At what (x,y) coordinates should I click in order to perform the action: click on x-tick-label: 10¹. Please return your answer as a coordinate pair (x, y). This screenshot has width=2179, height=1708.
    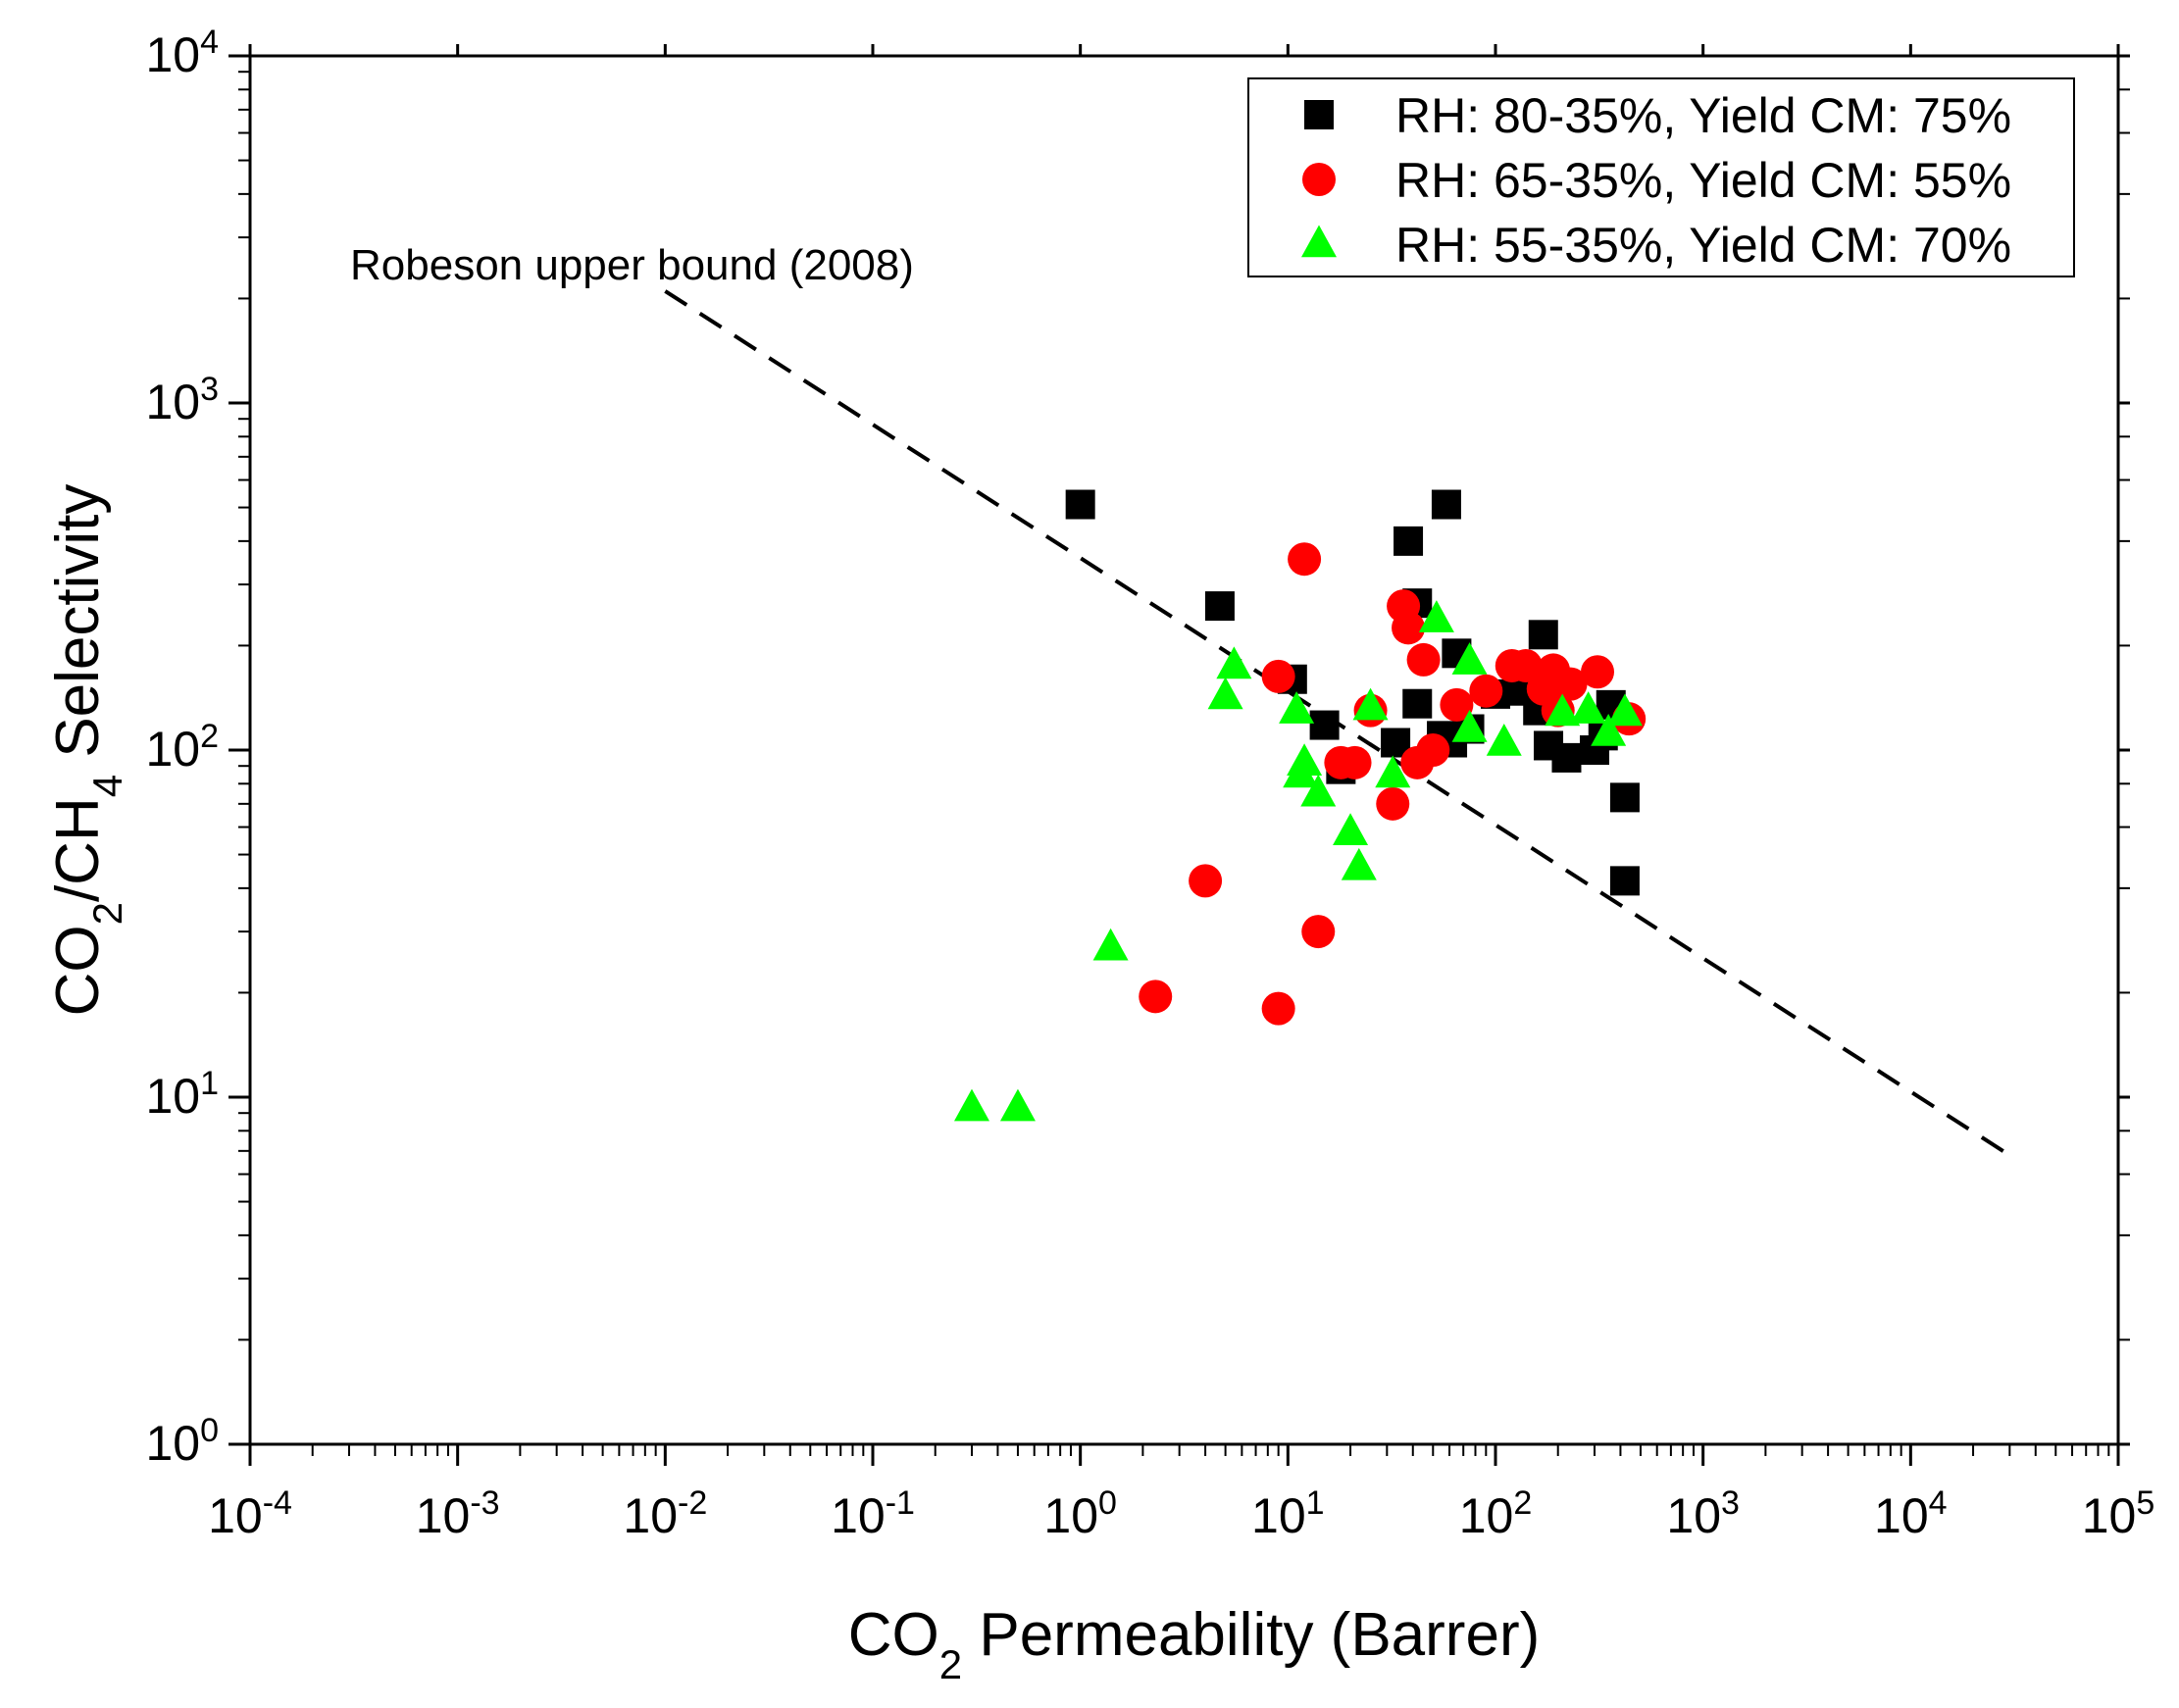
    Looking at the image, I should click on (1288, 1513).